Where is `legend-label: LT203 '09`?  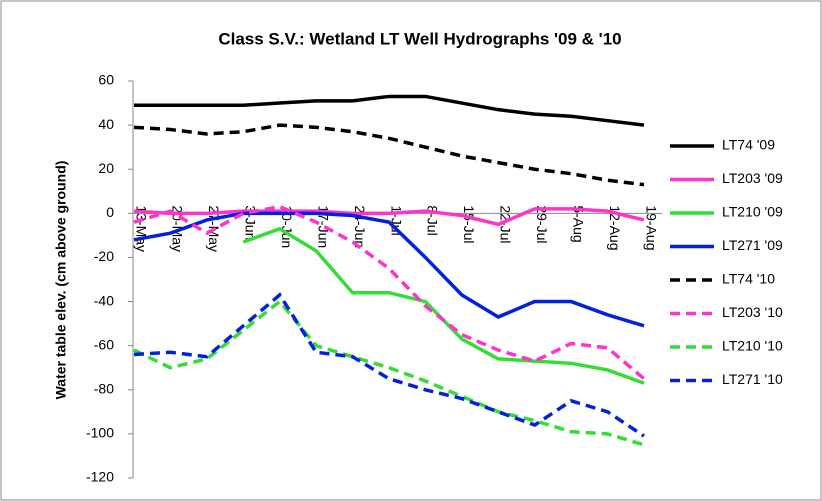 legend-label: LT203 '09 is located at coordinates (752, 178).